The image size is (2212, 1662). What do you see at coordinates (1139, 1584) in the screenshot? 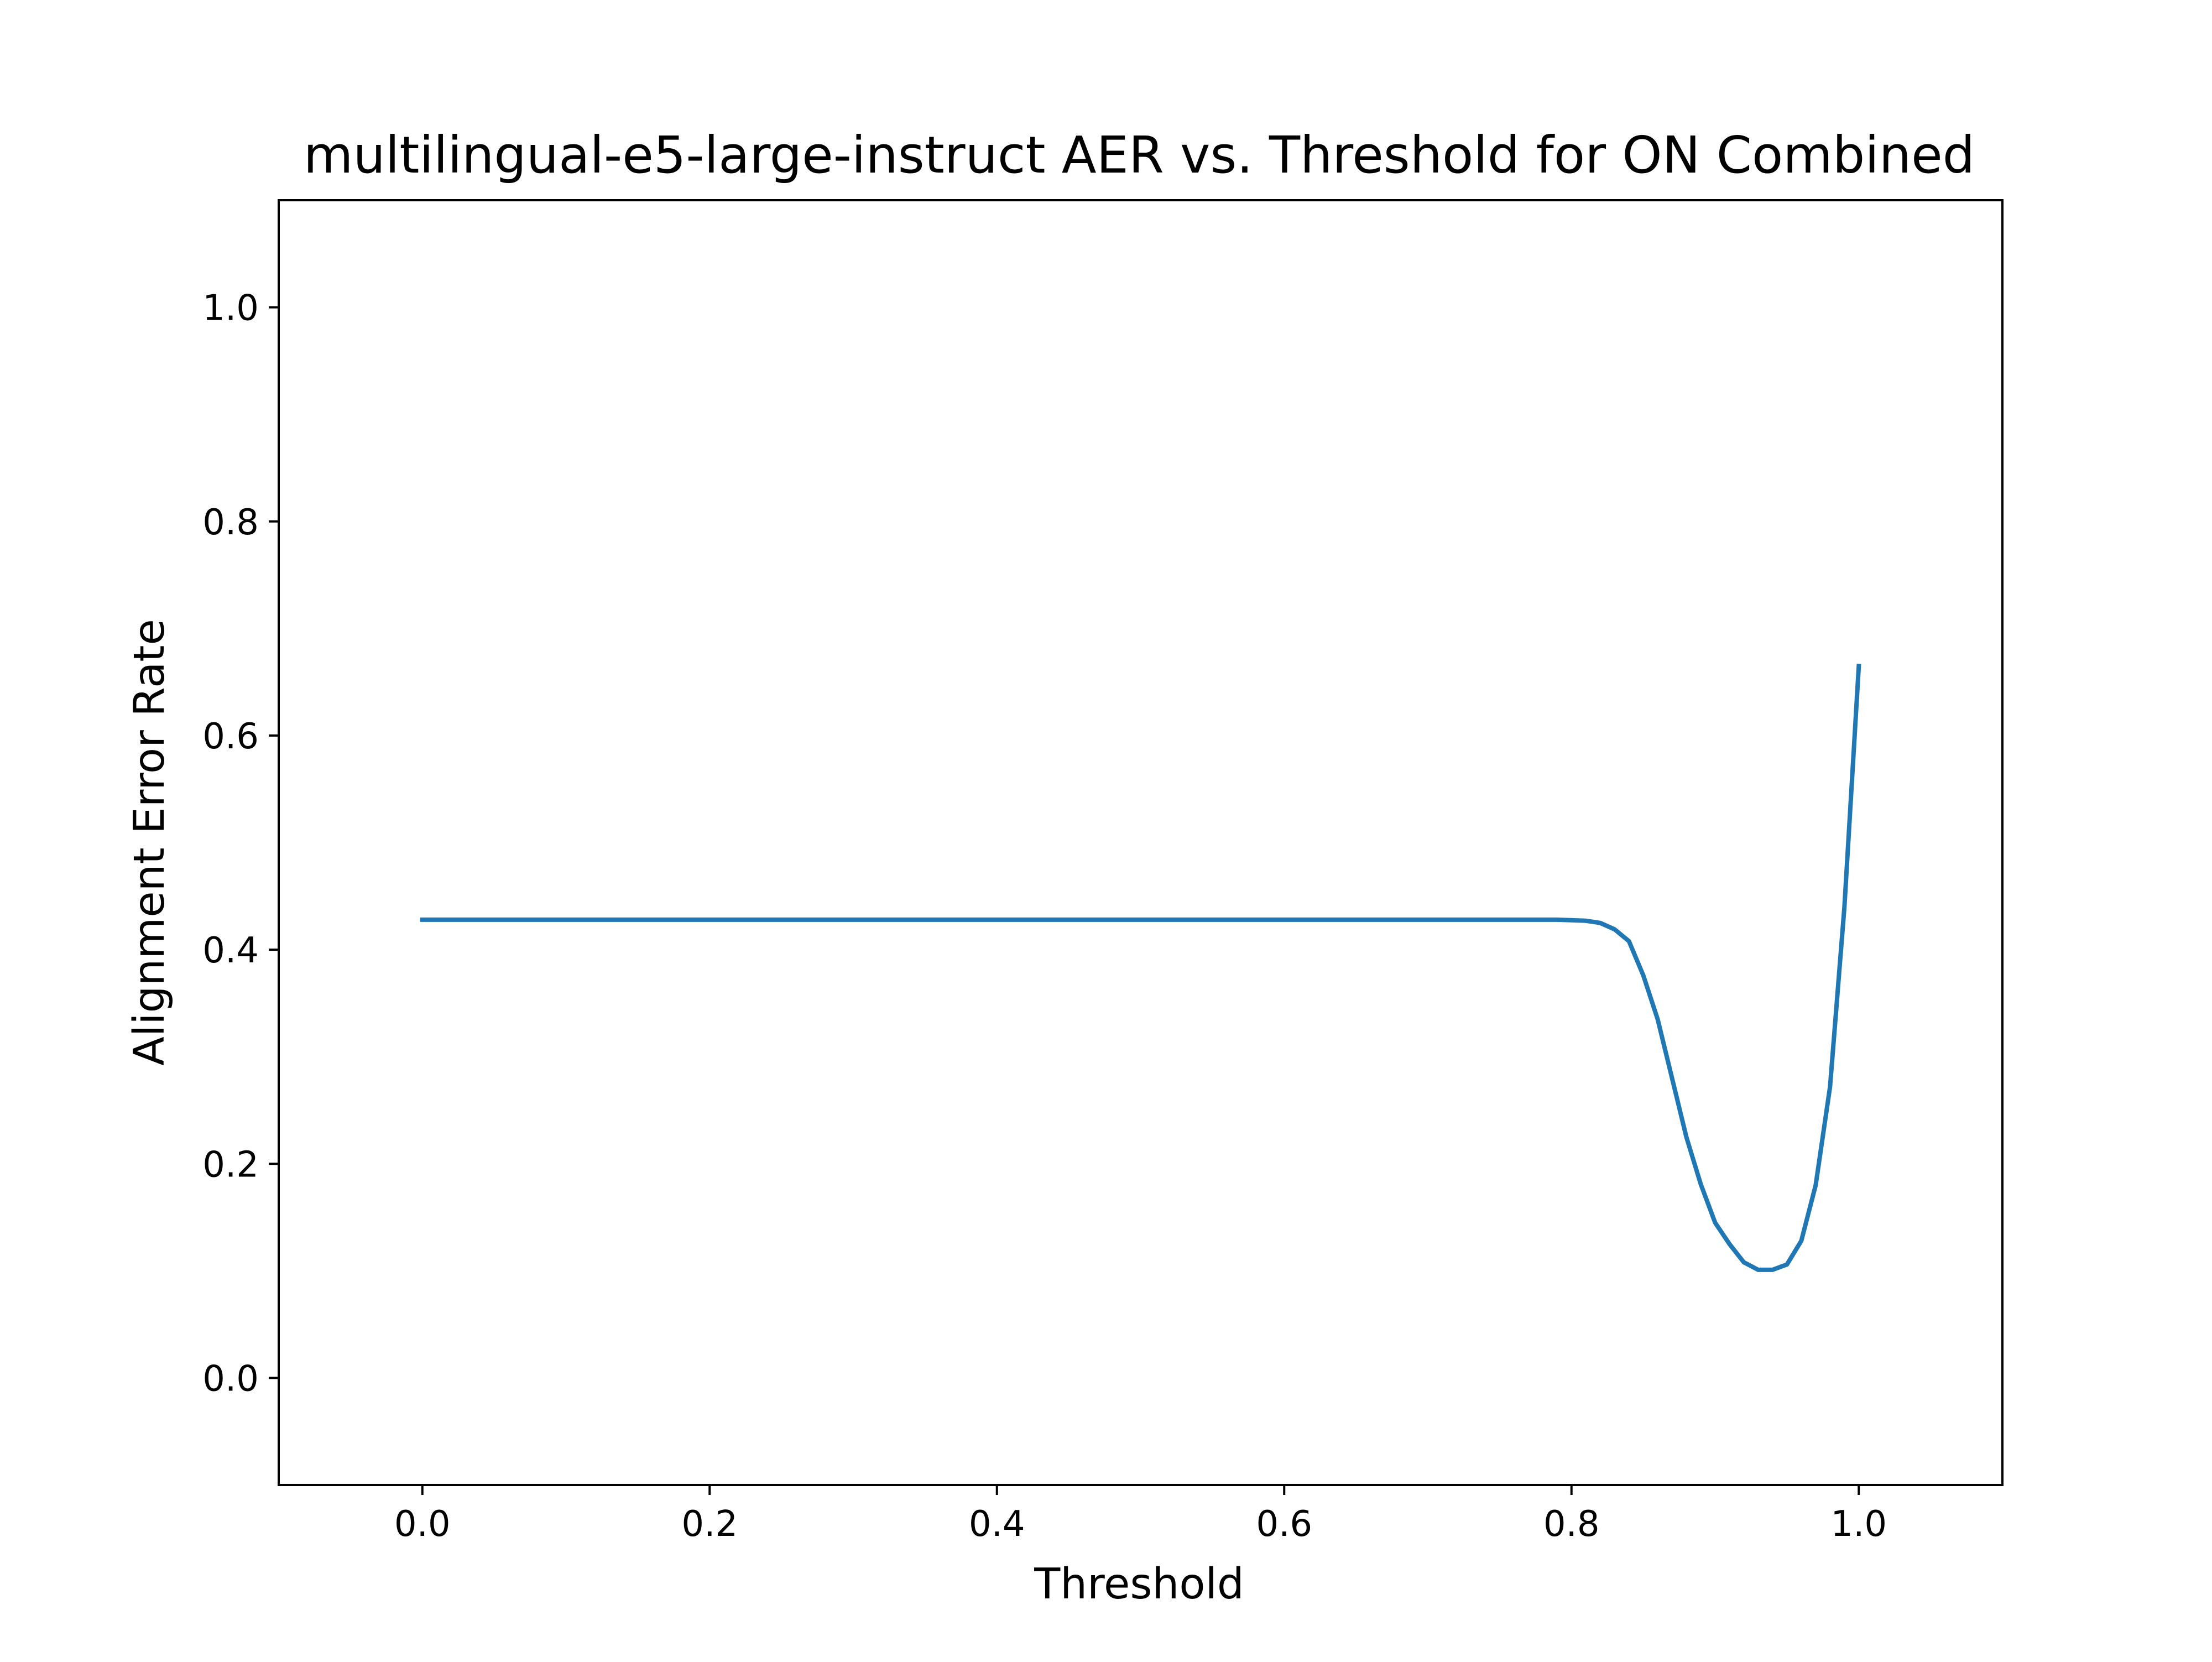
I see `x-axis-label: Threshold` at bounding box center [1139, 1584].